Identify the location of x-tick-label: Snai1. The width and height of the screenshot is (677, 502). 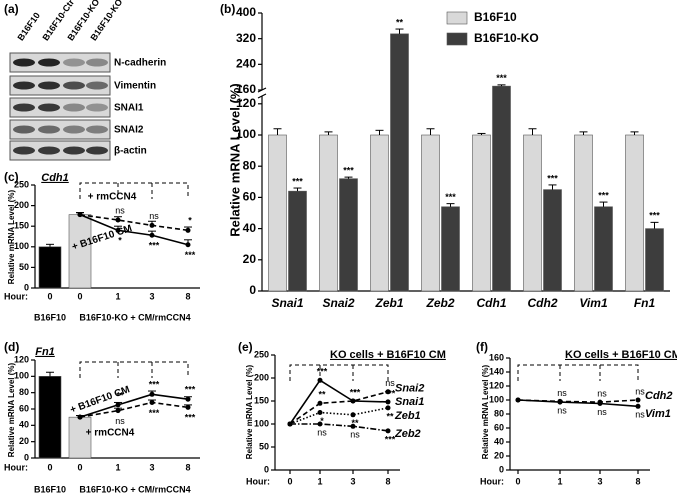
(287, 303).